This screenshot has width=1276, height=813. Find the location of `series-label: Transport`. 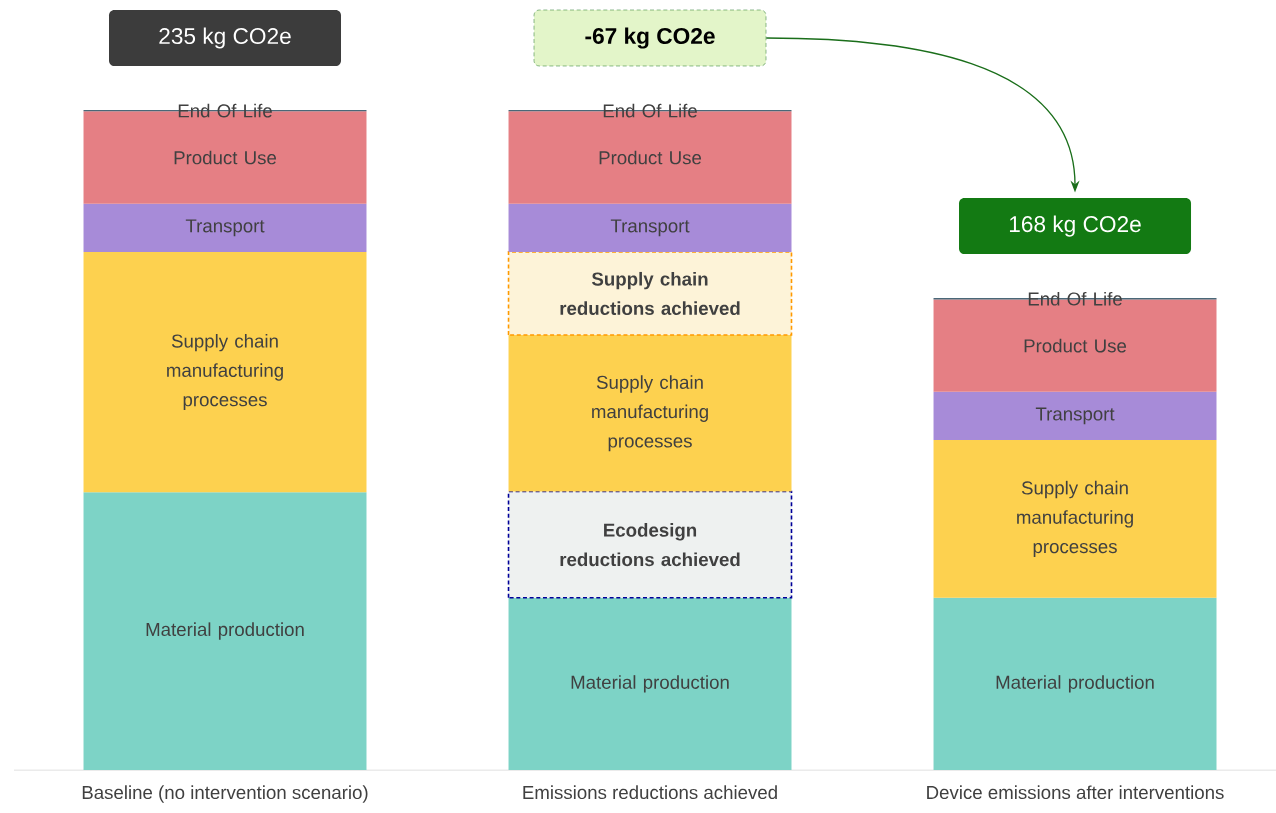

series-label: Transport is located at coordinates (1075, 416).